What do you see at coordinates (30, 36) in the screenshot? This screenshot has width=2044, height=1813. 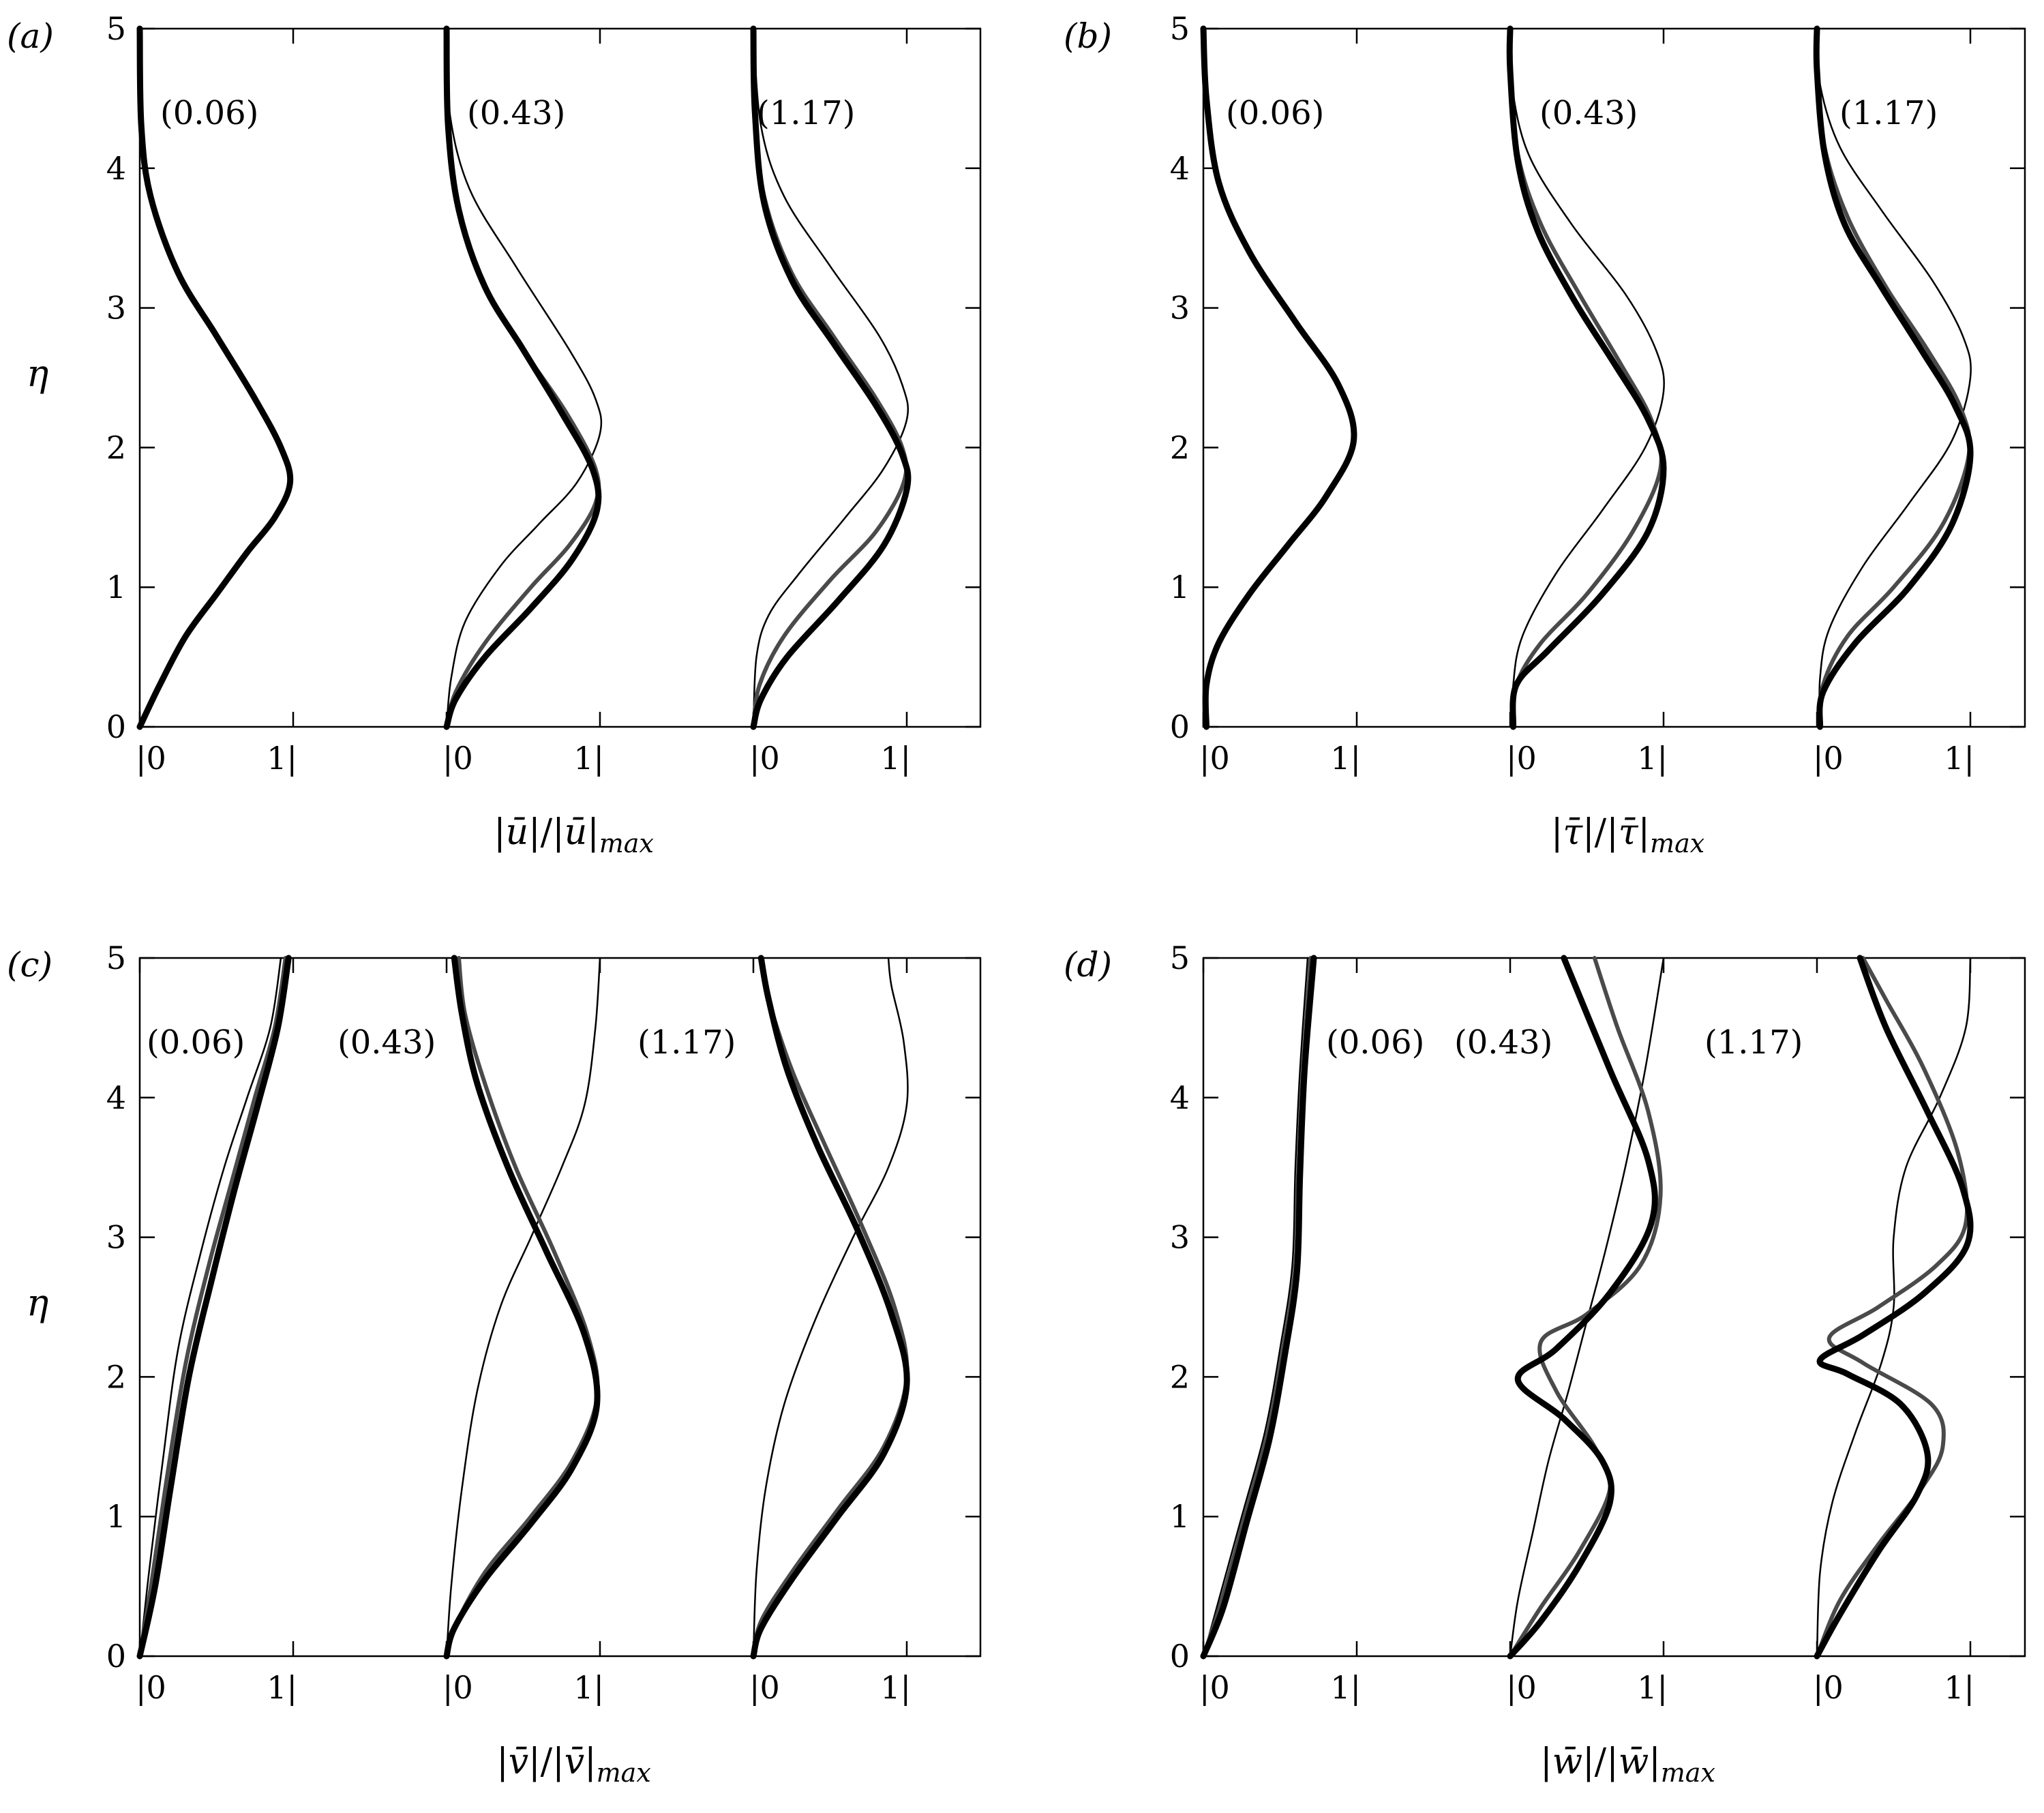 I see `panel-label: (a)` at bounding box center [30, 36].